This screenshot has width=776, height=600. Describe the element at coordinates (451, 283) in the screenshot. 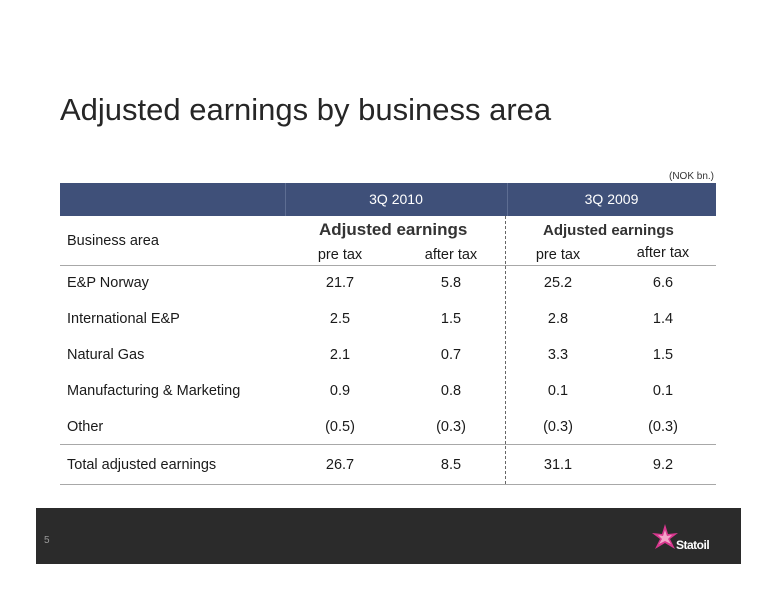

I see `cell: 5.8` at that location.